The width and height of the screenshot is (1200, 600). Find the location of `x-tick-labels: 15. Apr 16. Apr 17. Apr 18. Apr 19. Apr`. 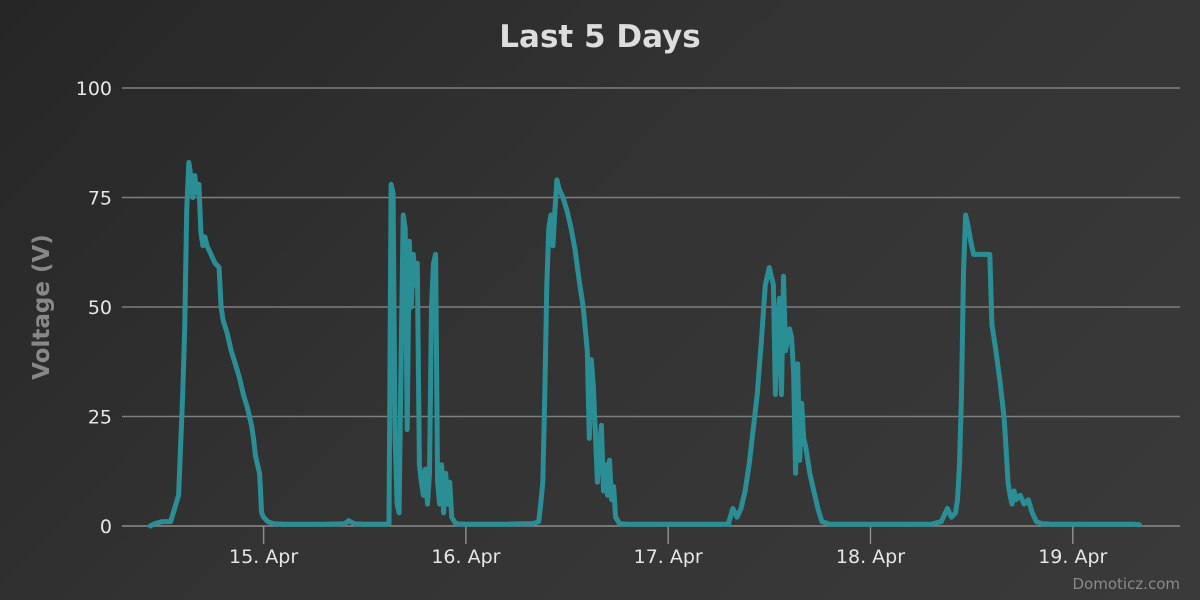

x-tick-labels: 15. Apr 16. Apr 17. Apr 18. Apr 19. Apr is located at coordinates (668, 547).